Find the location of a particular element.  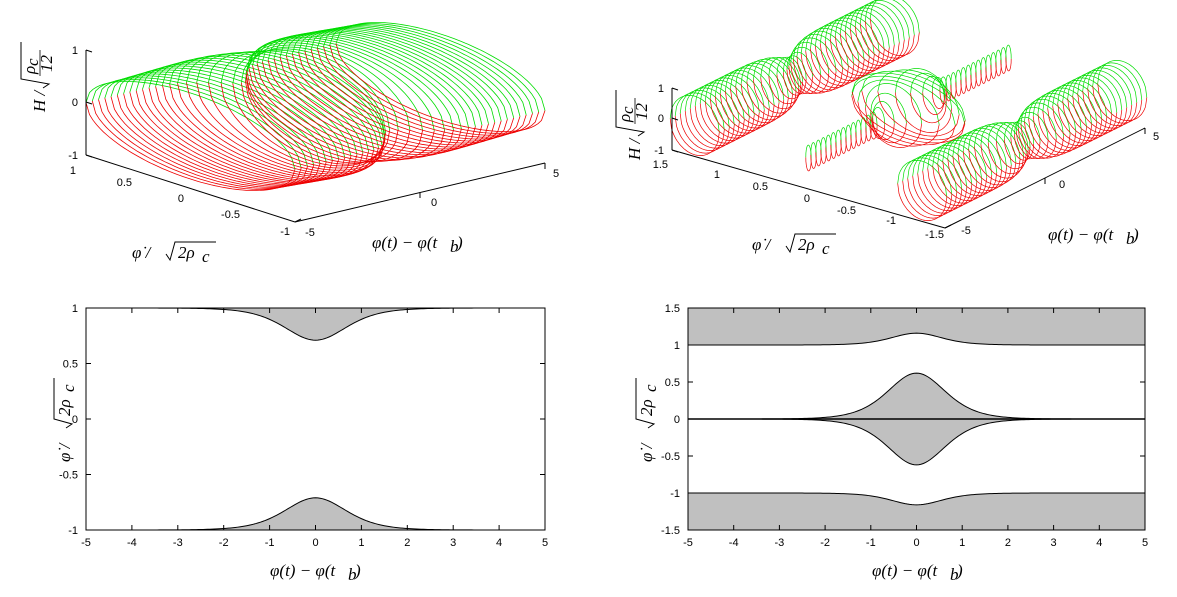

ytick-label: 0.5 is located at coordinates (70, 365).